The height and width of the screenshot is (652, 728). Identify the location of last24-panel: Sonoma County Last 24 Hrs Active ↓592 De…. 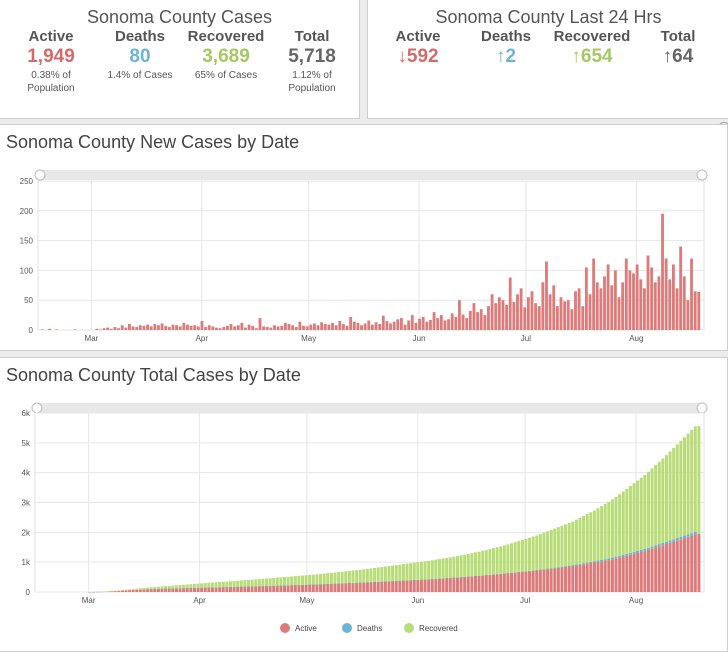
(547, 59).